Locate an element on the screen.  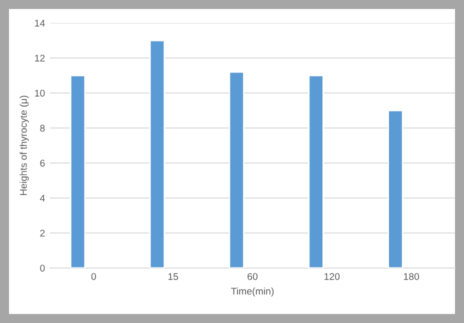
y-tick-label: 8 is located at coordinates (42, 128).